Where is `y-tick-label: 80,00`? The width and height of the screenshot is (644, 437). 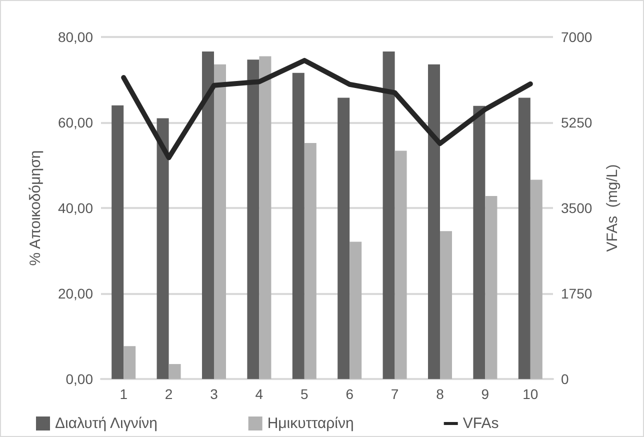 y-tick-label: 80,00 is located at coordinates (76, 37).